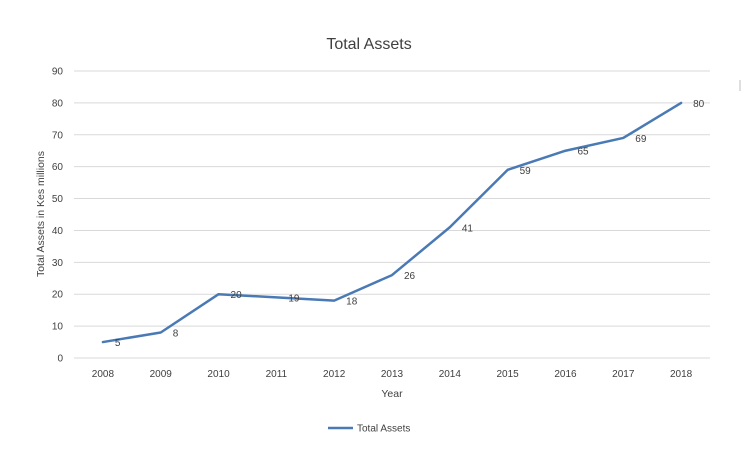 The height and width of the screenshot is (463, 741). Describe the element at coordinates (468, 228) in the screenshot. I see `data-label: 41` at that location.